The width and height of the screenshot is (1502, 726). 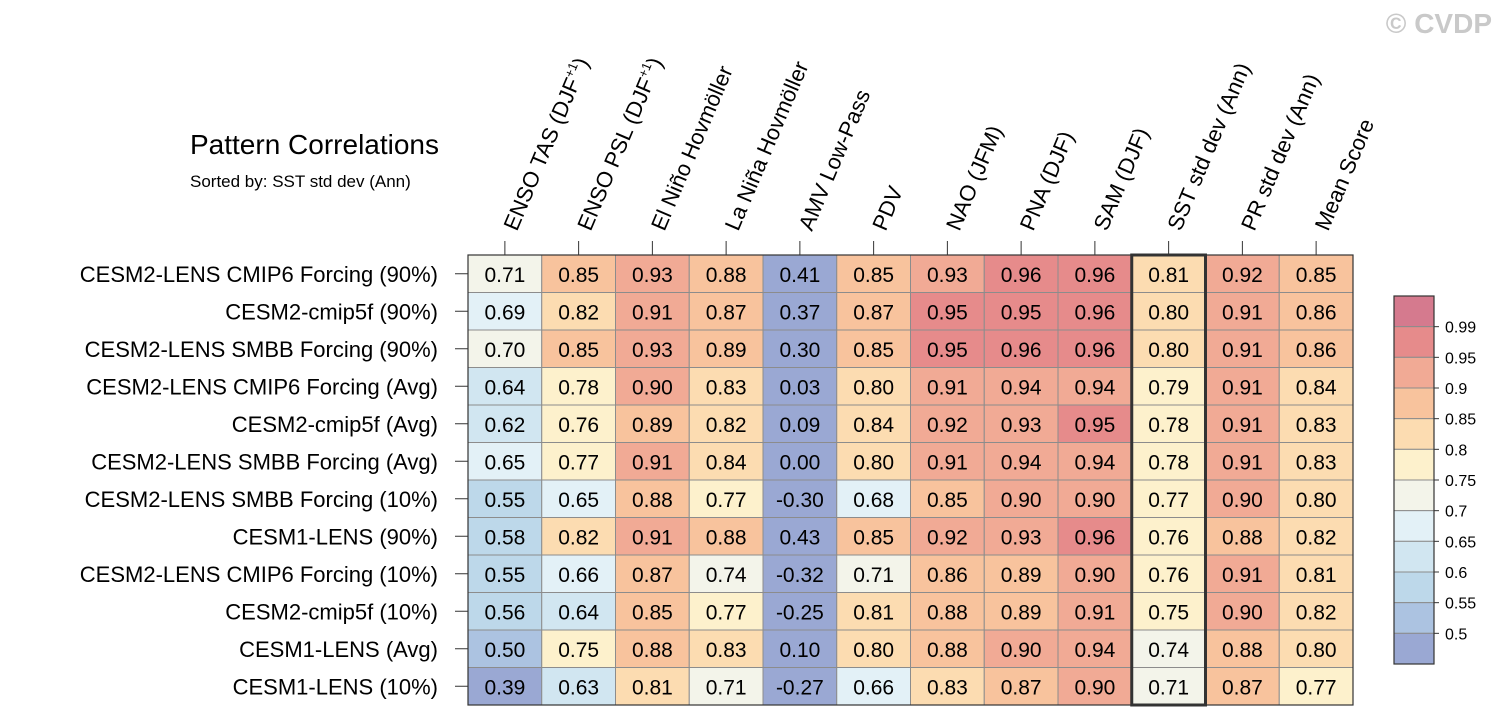 I want to click on cell-value-label: 0.58, so click(x=504, y=537).